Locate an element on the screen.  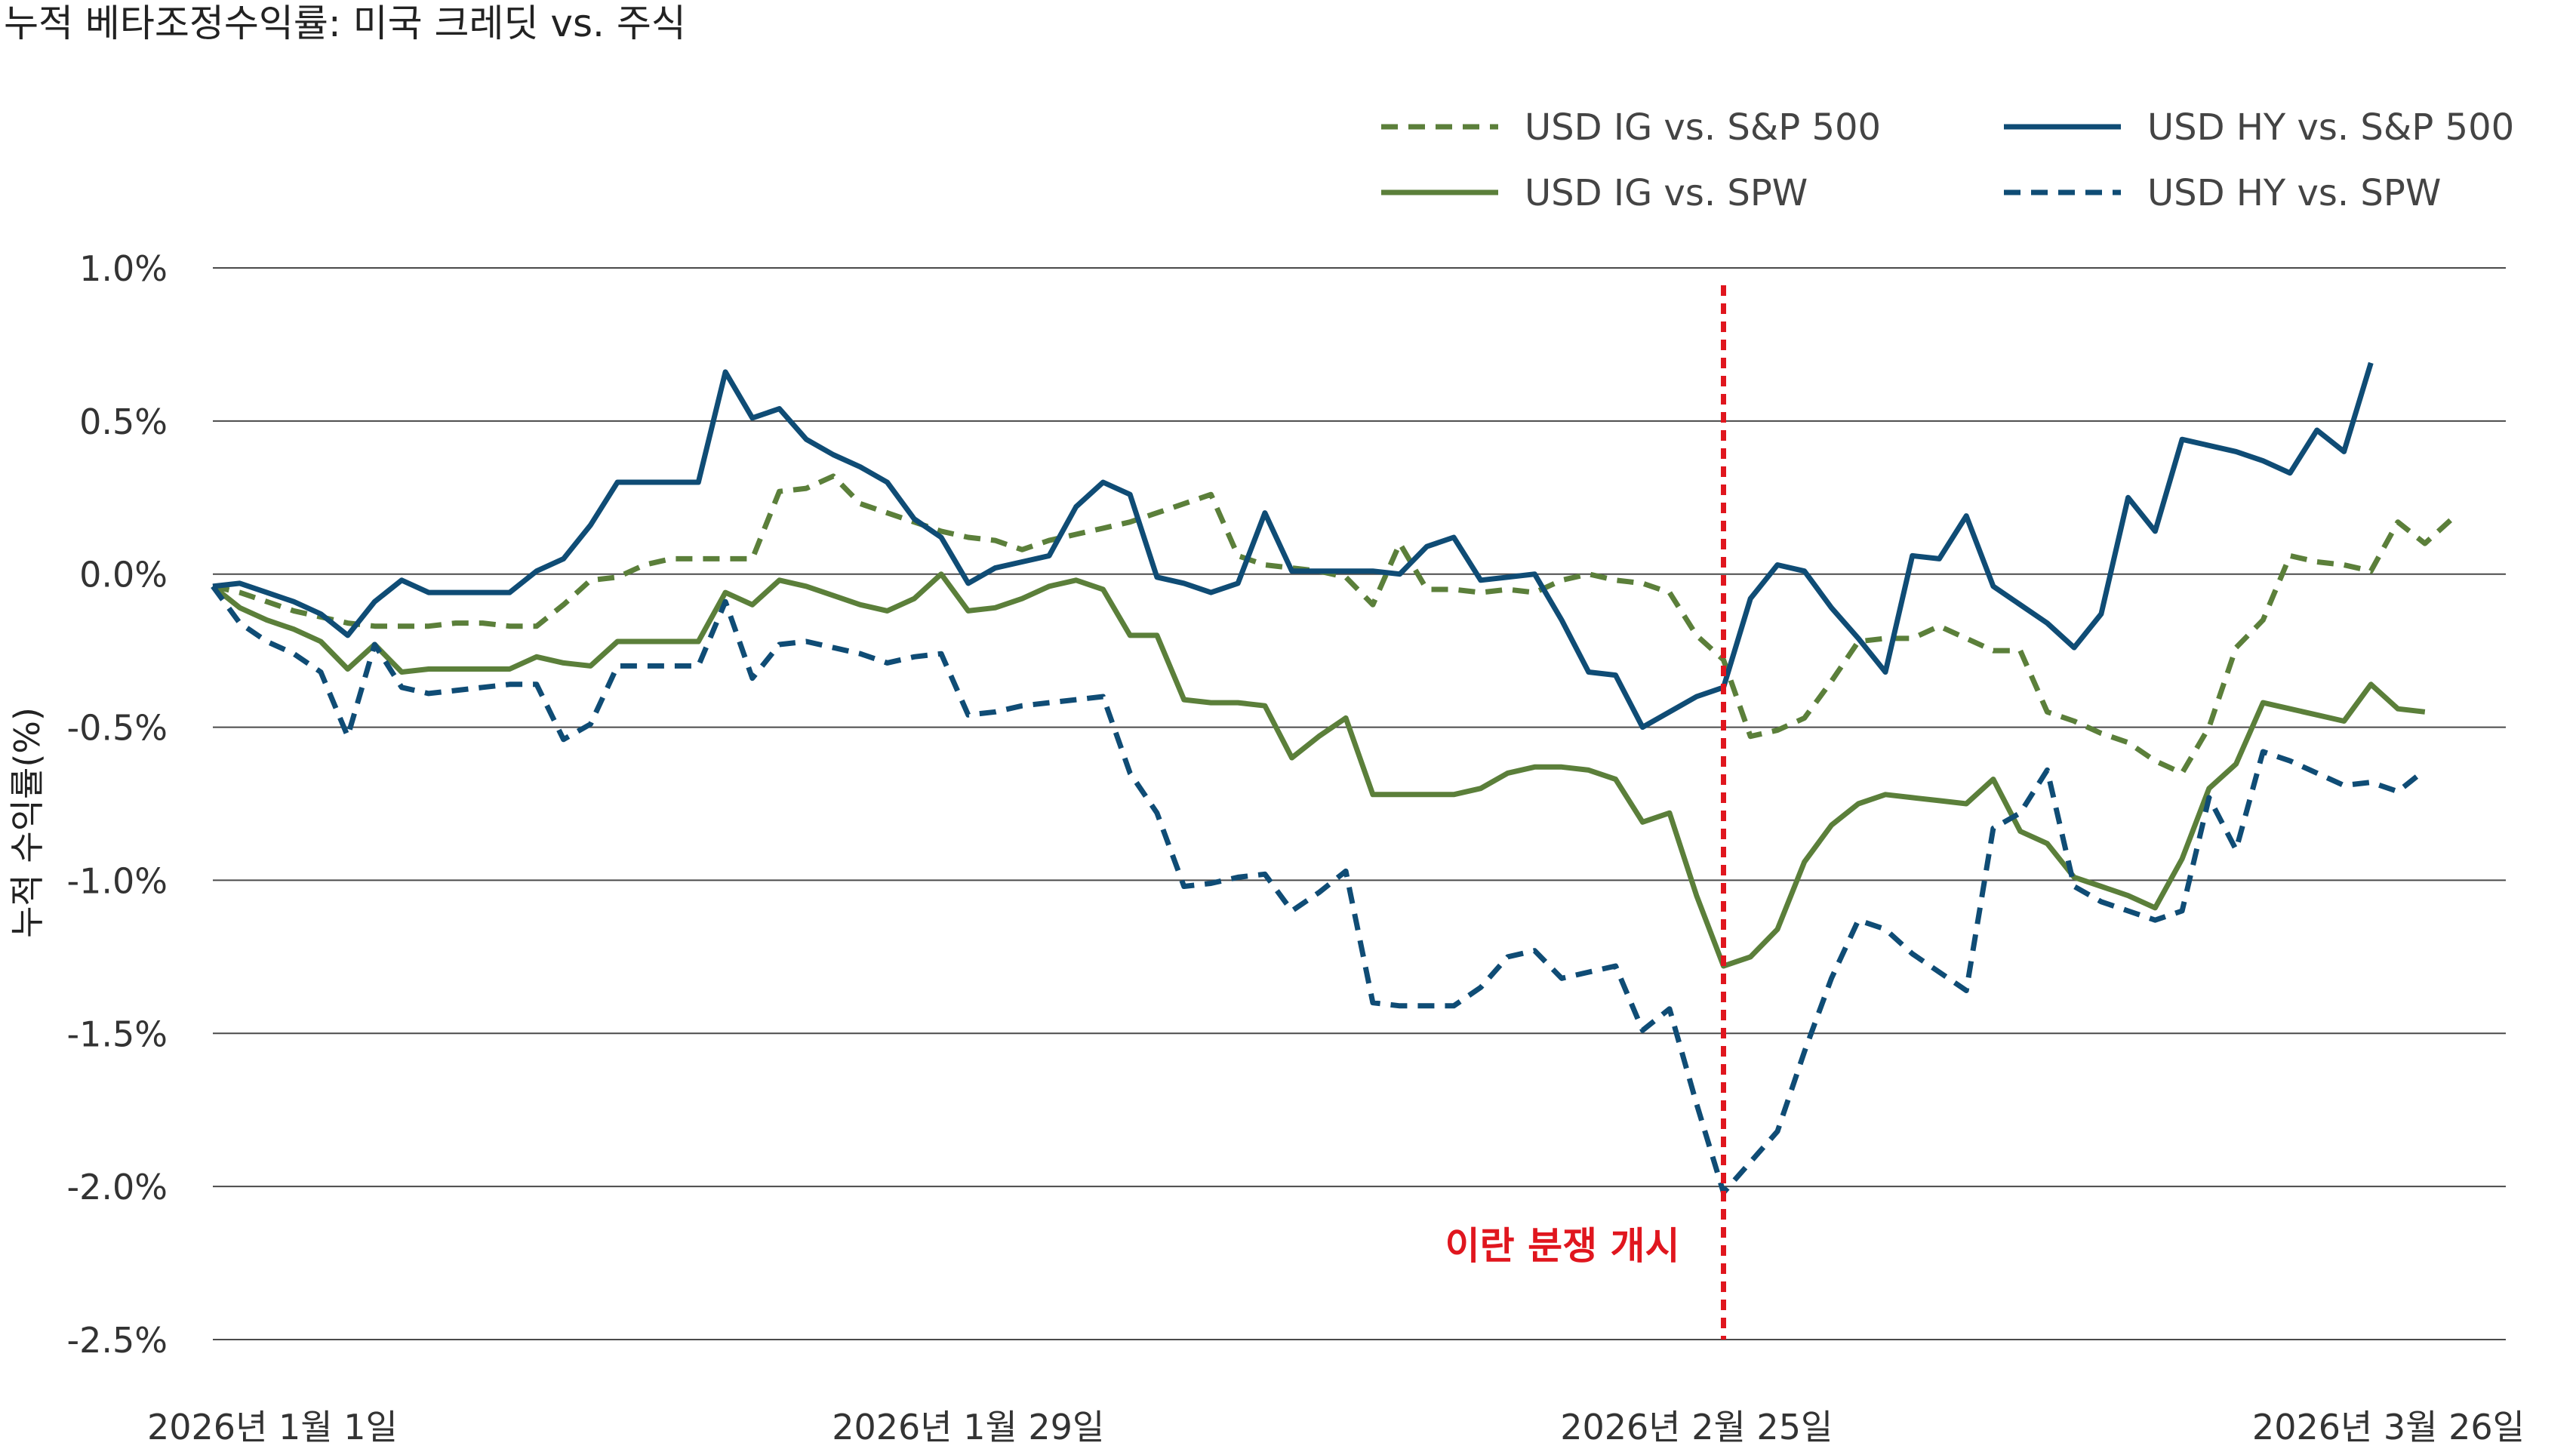
y-tick-label: -0.5% is located at coordinates (117, 728).